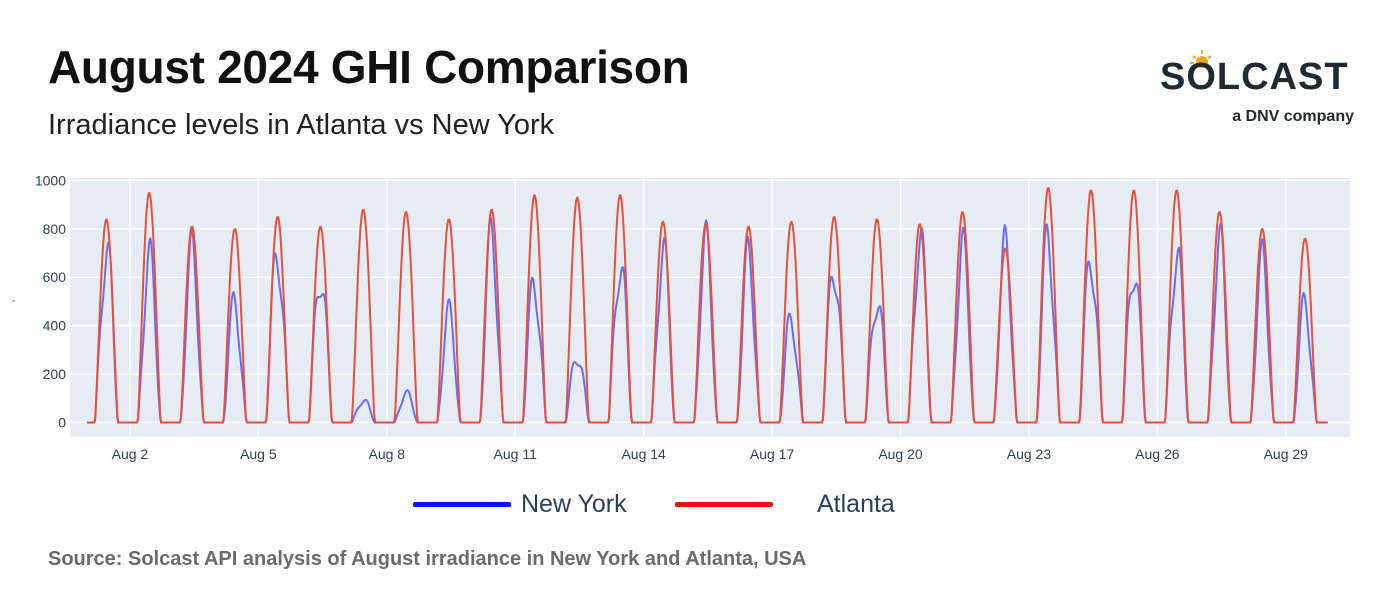 This screenshot has width=1379, height=591. Describe the element at coordinates (258, 454) in the screenshot. I see `x-tick-label: Aug 5` at that location.